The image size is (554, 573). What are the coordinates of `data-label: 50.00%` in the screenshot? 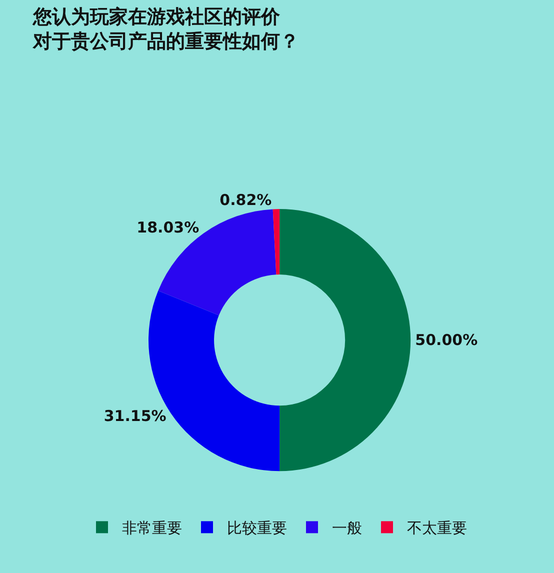 It's located at (446, 340).